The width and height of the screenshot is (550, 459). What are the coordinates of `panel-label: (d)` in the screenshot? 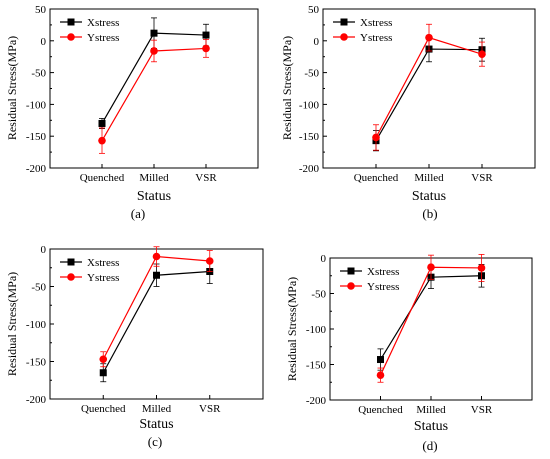 It's located at (429, 445).